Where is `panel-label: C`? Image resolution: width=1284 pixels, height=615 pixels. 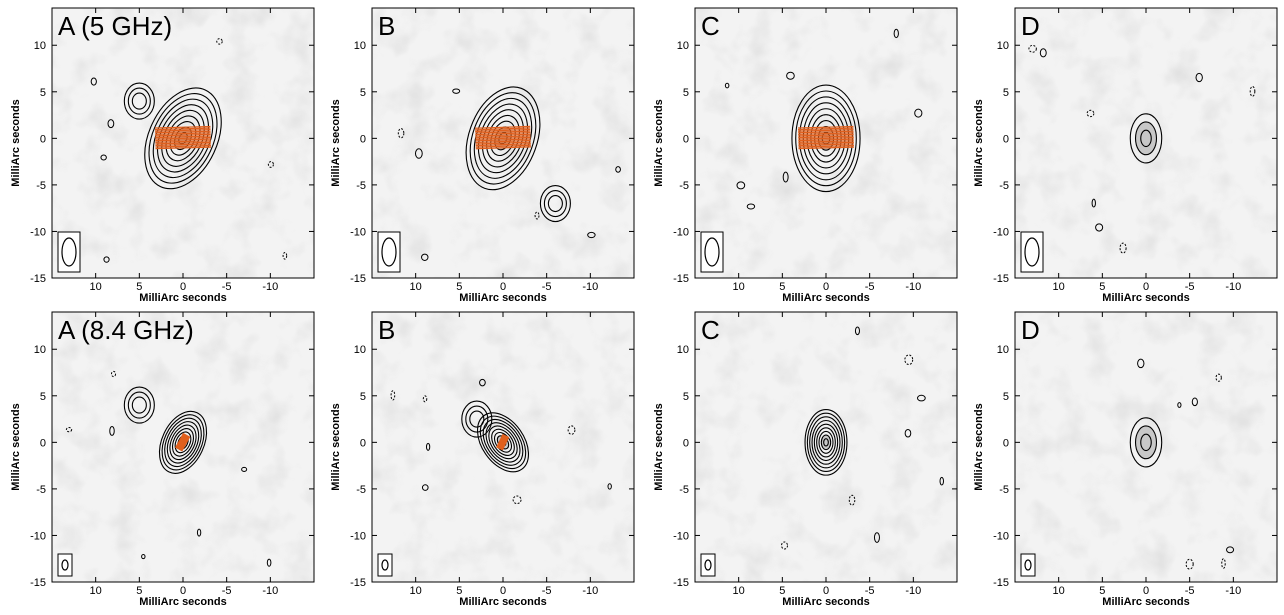
panel-label: C is located at coordinates (710, 330).